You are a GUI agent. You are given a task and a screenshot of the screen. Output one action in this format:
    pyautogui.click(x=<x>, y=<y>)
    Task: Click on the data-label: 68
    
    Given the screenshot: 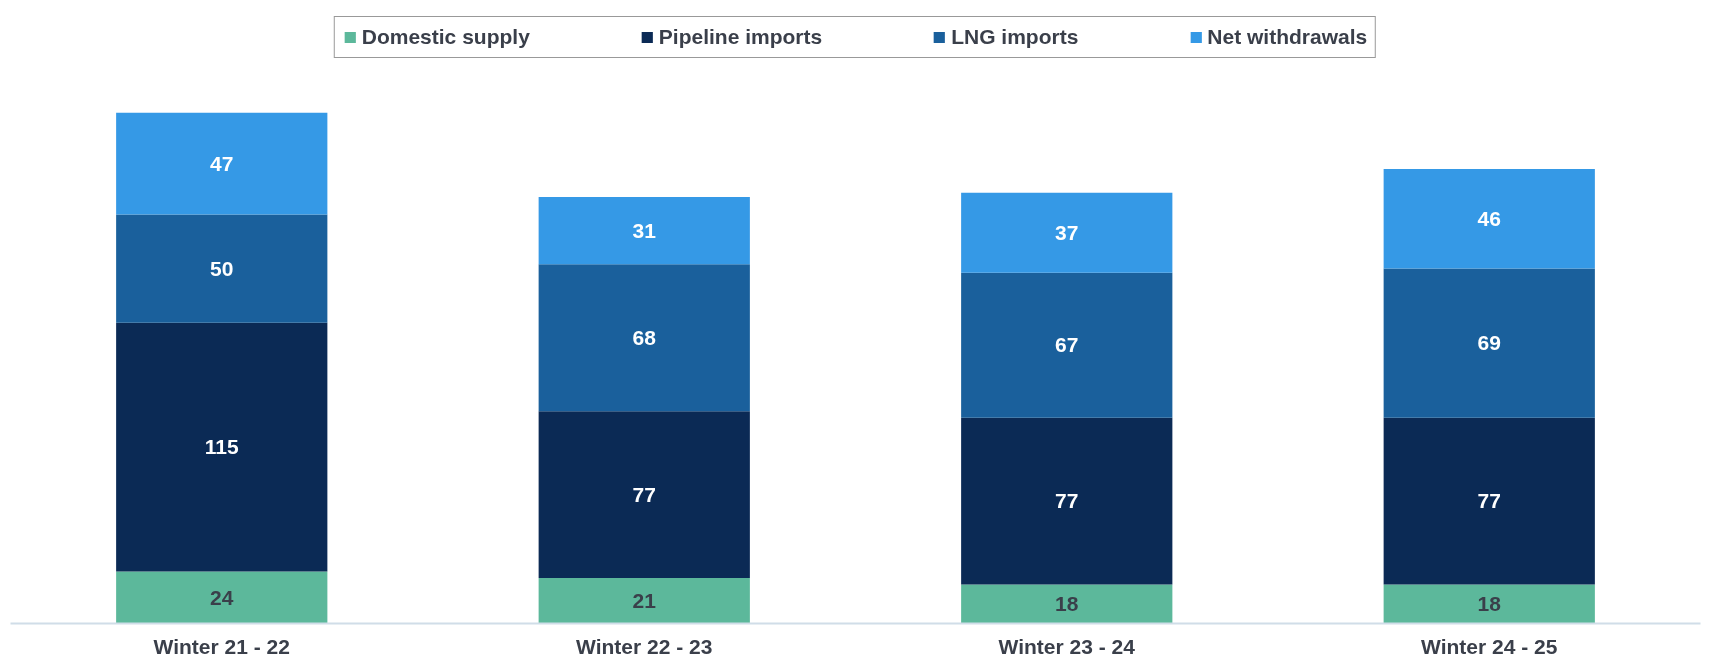 What is the action you would take?
    pyautogui.click(x=644, y=337)
    